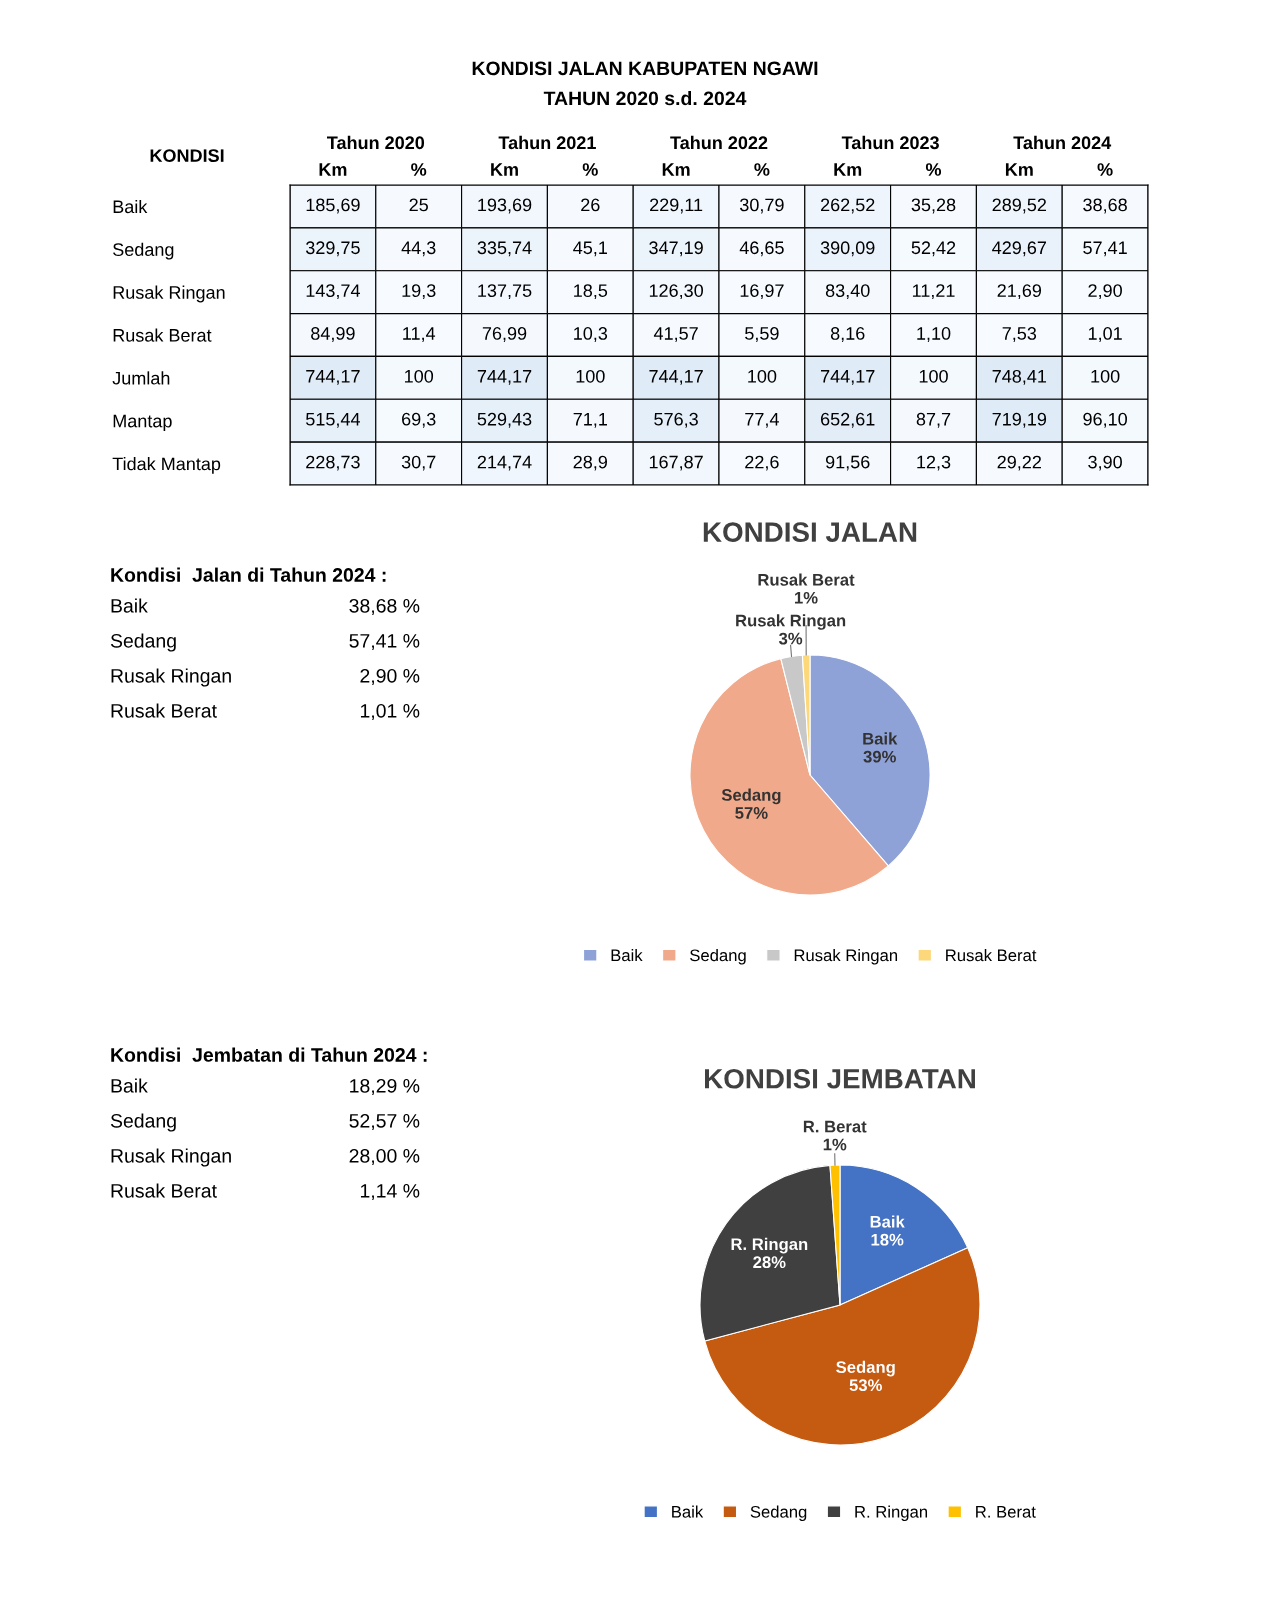  What do you see at coordinates (143, 251) in the screenshot?
I see `y-tick-label: Sedang` at bounding box center [143, 251].